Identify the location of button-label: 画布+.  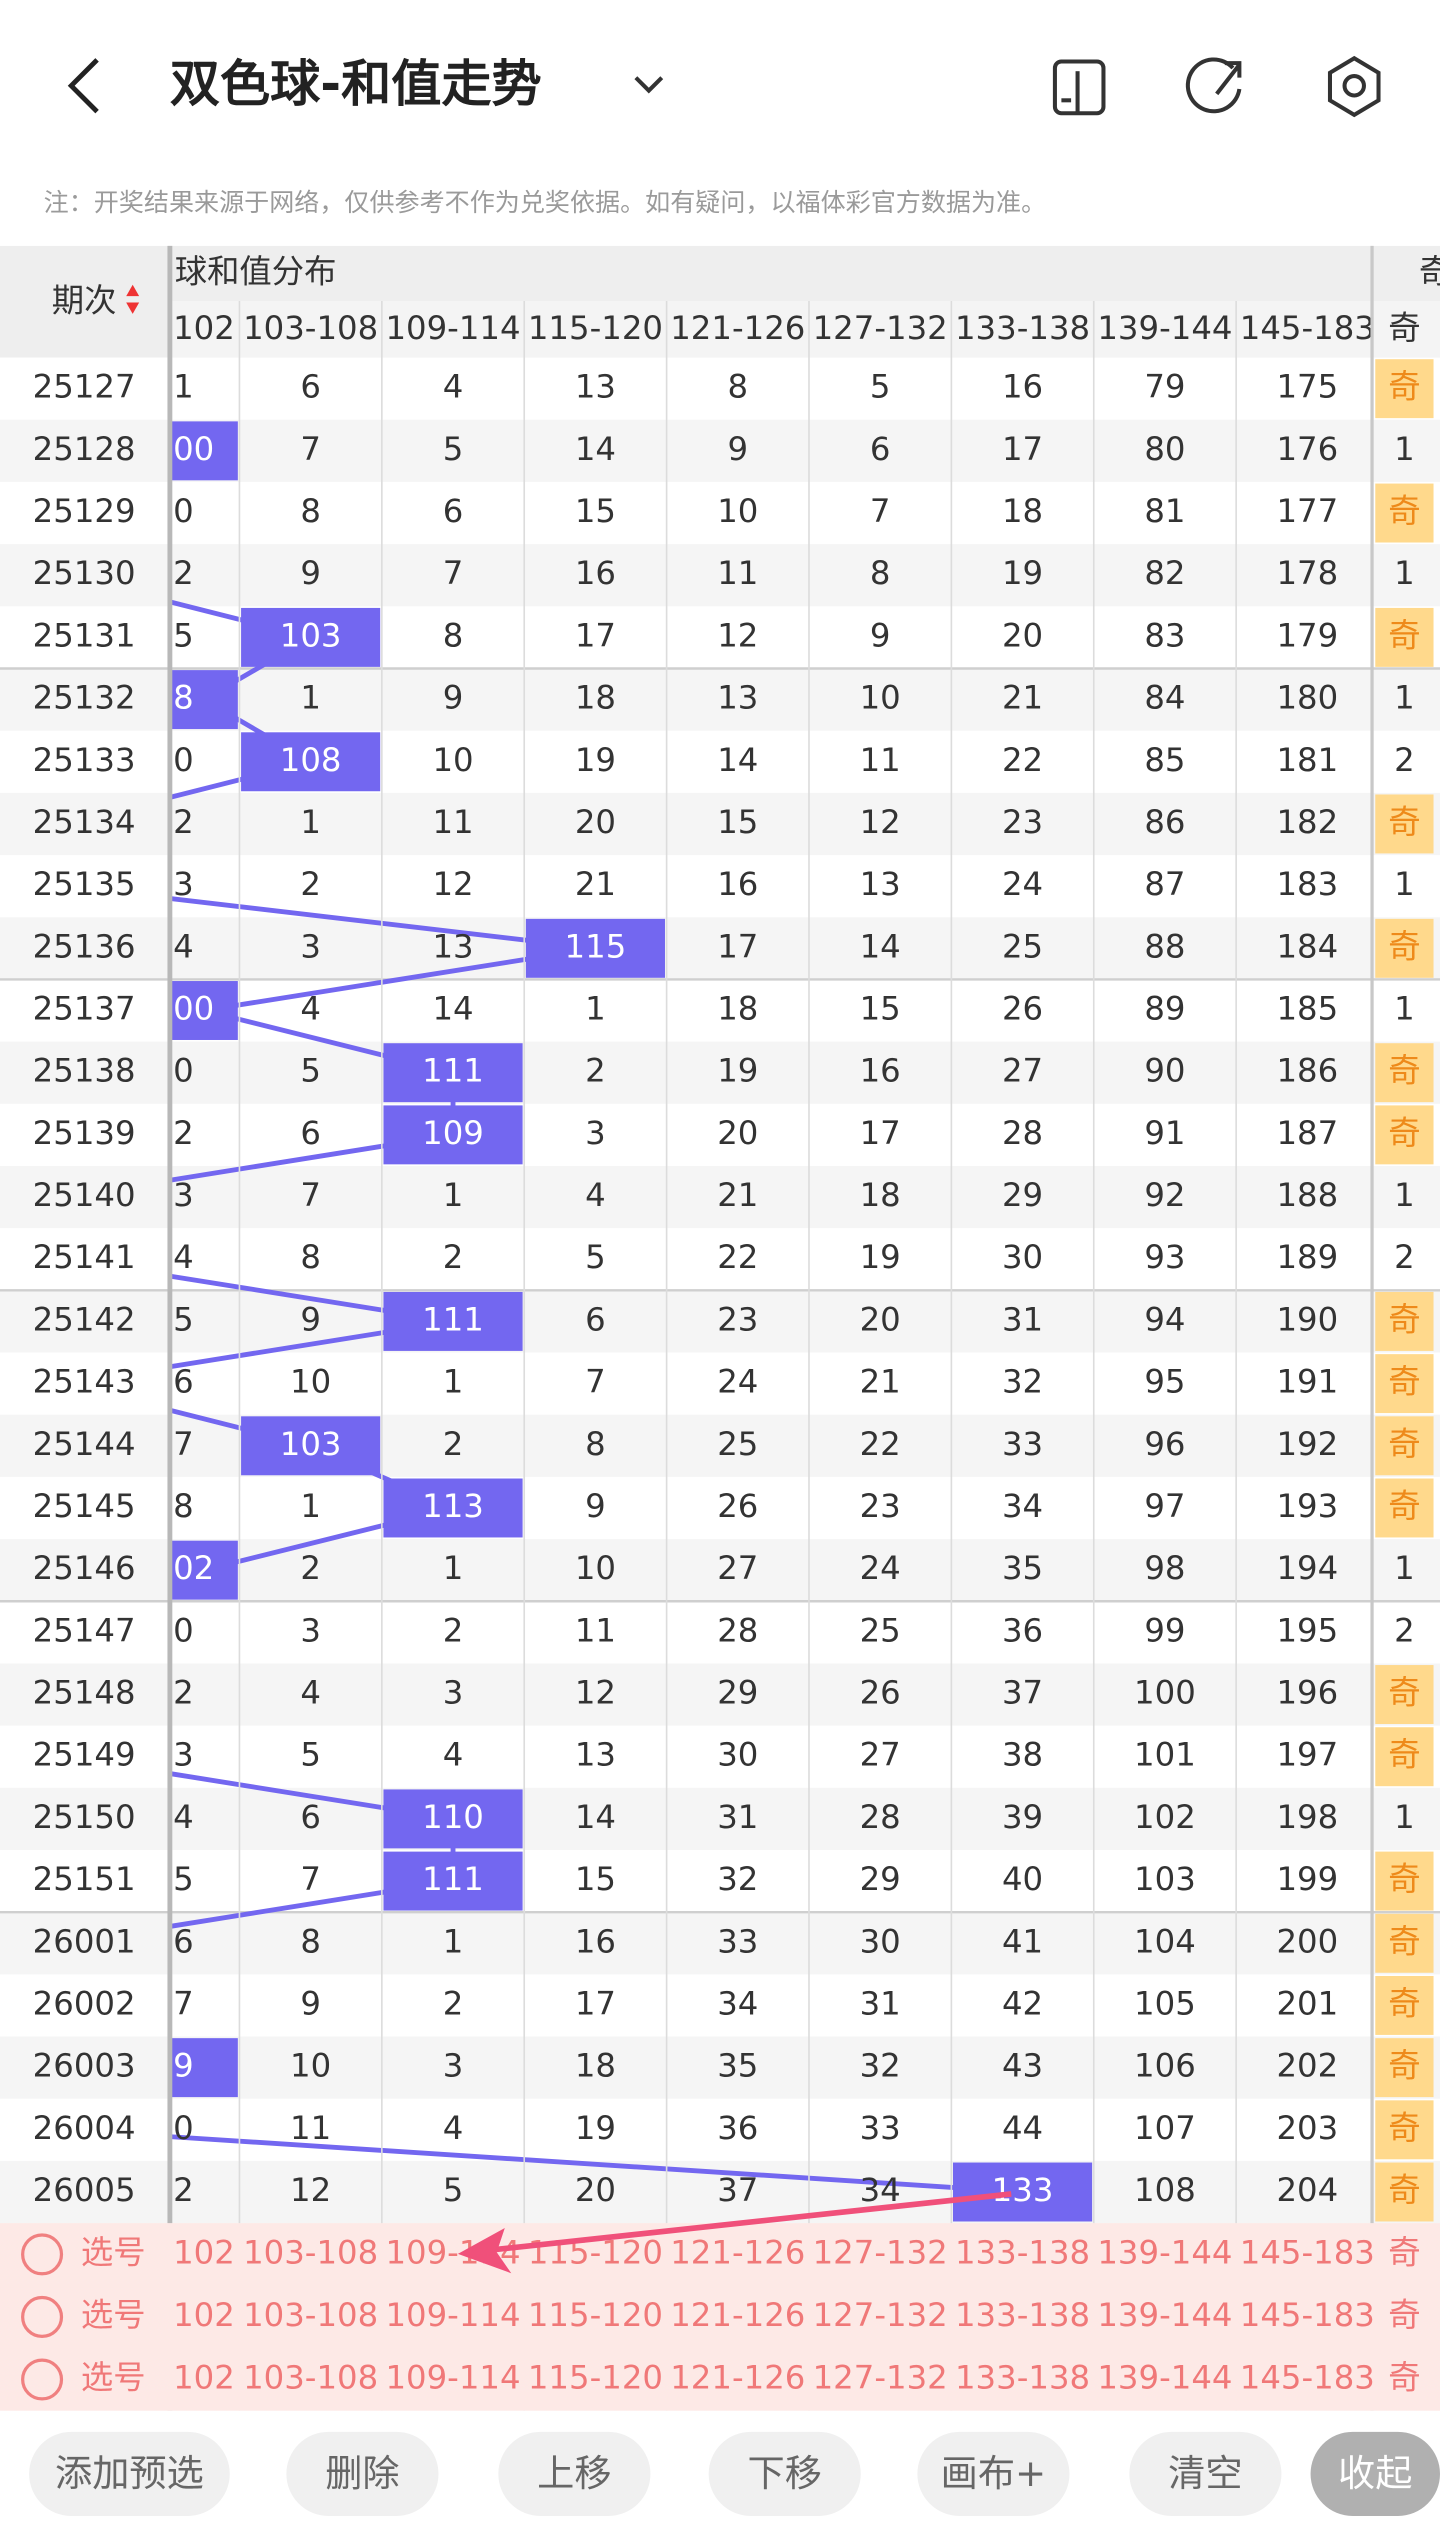
(994, 2473).